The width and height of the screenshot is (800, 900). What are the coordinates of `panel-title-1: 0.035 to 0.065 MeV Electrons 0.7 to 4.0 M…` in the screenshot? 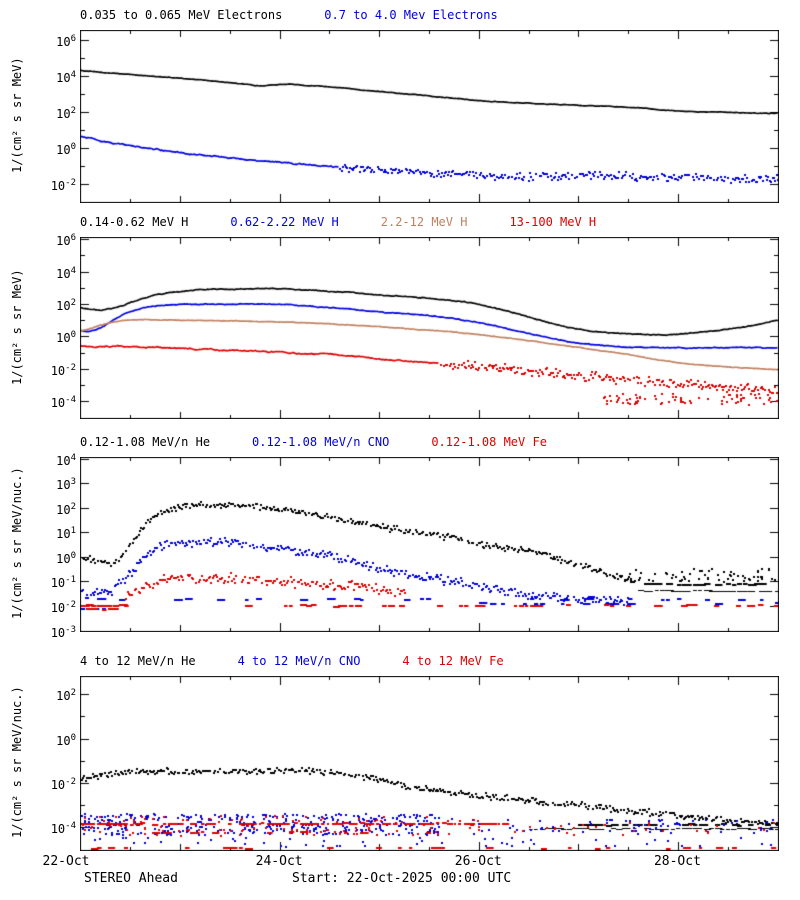 It's located at (310, 15).